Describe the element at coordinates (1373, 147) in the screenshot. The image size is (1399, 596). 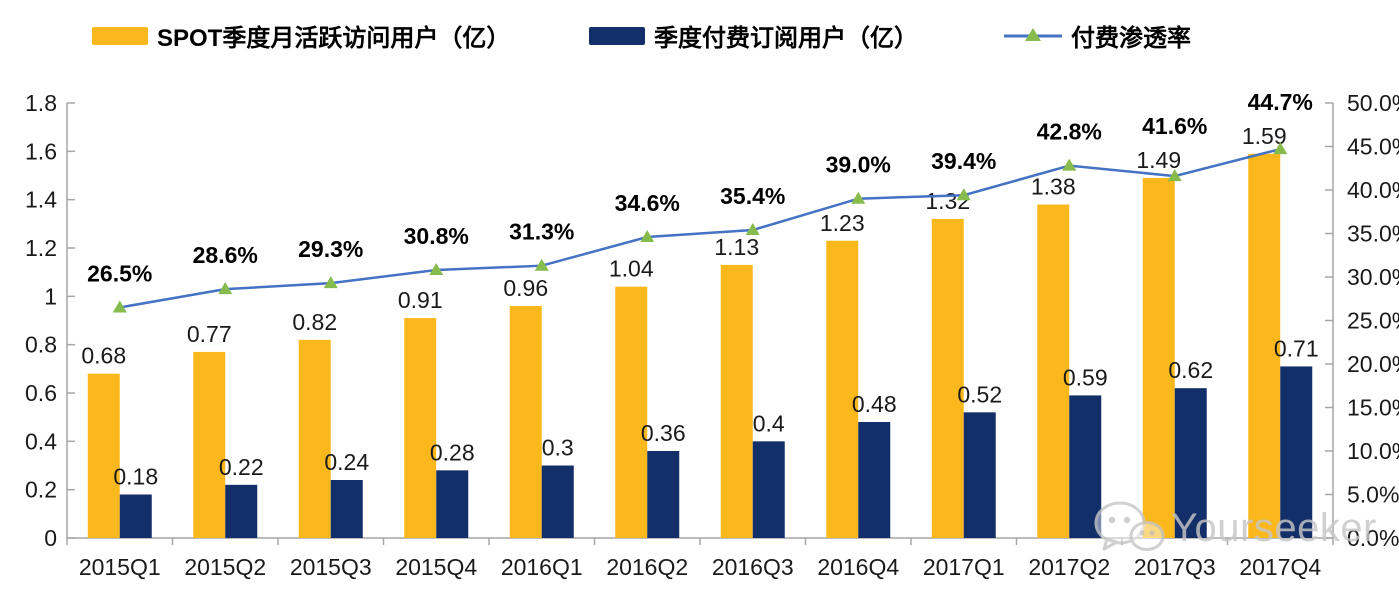
I see `right-axis-tick-label: 45.0%` at that location.